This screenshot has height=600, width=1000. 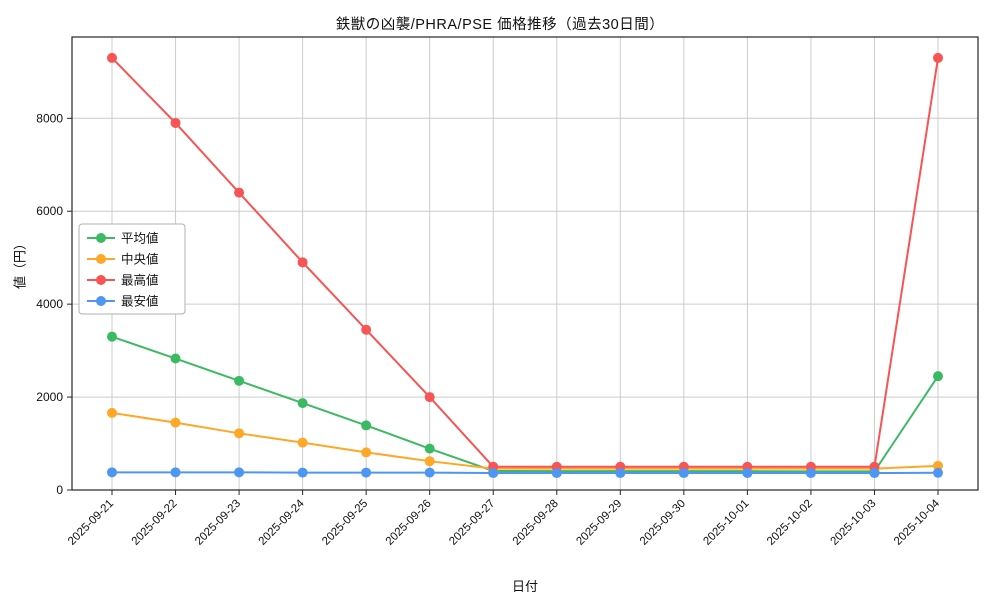 I want to click on x-tick-label: 2025-10-04, so click(x=917, y=522).